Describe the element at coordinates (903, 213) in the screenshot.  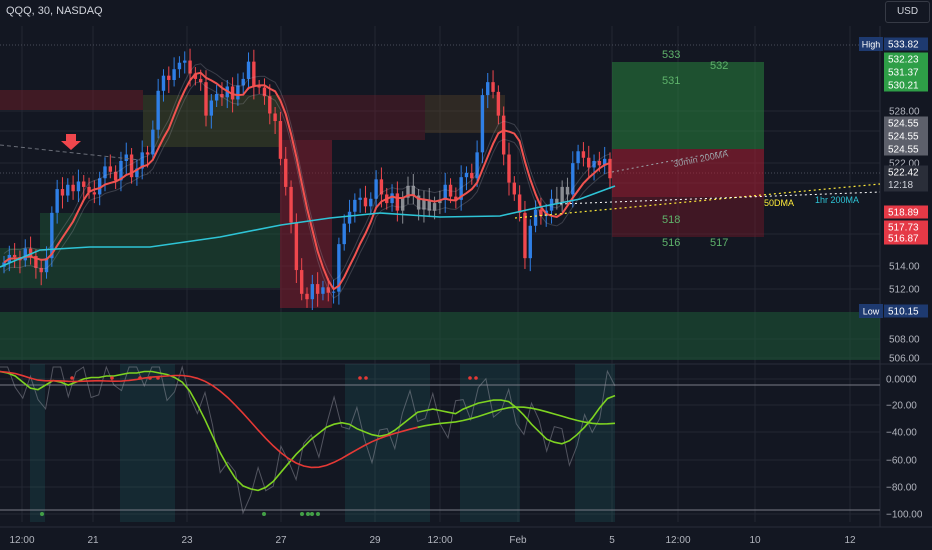
I see `price-tag-value: 518.89` at that location.